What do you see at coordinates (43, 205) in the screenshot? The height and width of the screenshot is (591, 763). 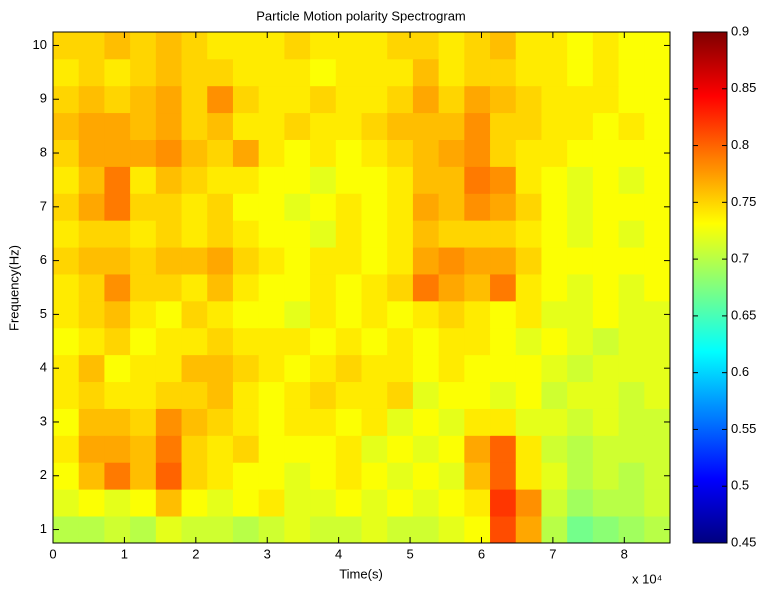 I see `y-tick-label: 7` at bounding box center [43, 205].